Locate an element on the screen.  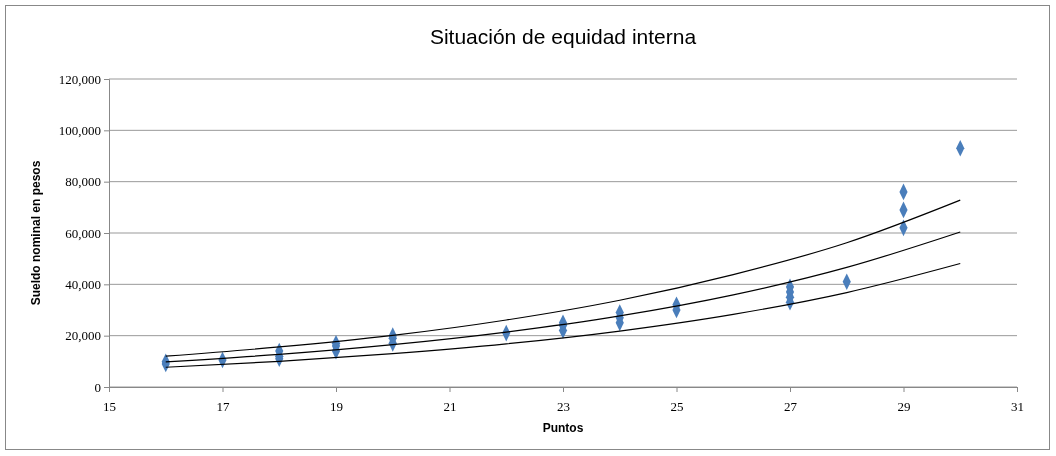
x-tick-label: 29 is located at coordinates (904, 406).